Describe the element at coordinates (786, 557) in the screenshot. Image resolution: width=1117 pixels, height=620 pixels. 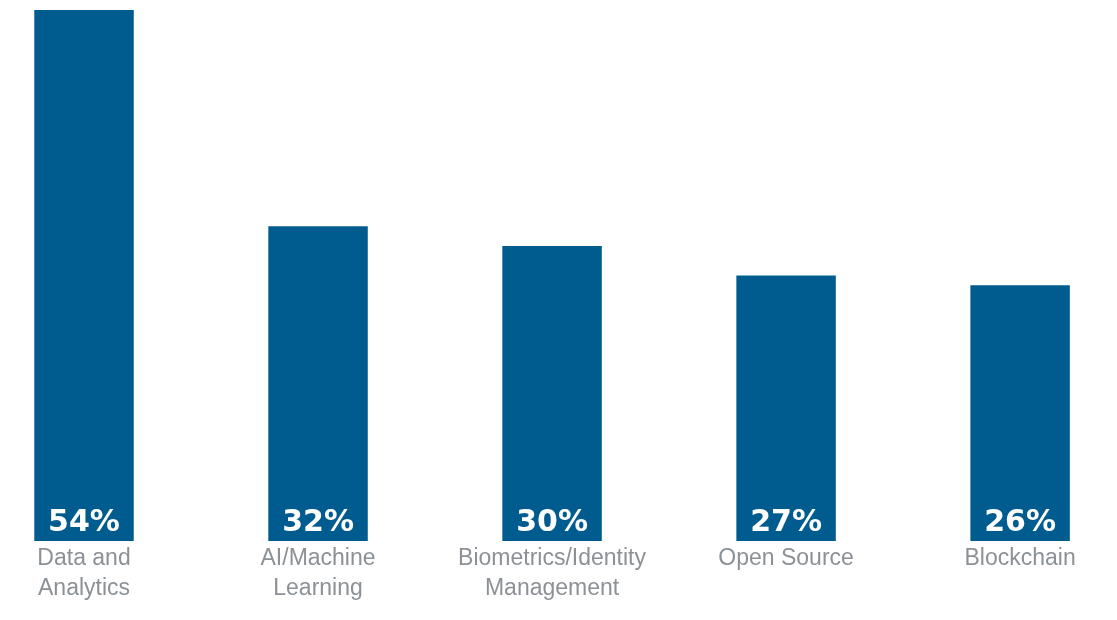
I see `x-tick-label: Open Source` at that location.